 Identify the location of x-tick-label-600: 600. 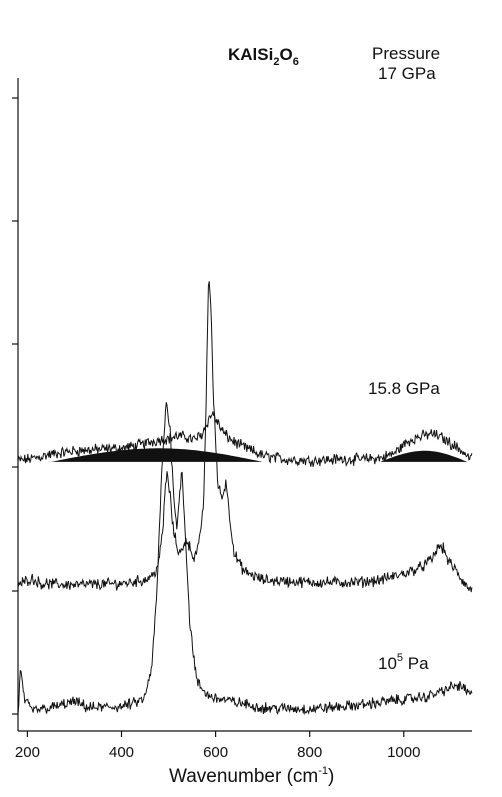
(215, 752).